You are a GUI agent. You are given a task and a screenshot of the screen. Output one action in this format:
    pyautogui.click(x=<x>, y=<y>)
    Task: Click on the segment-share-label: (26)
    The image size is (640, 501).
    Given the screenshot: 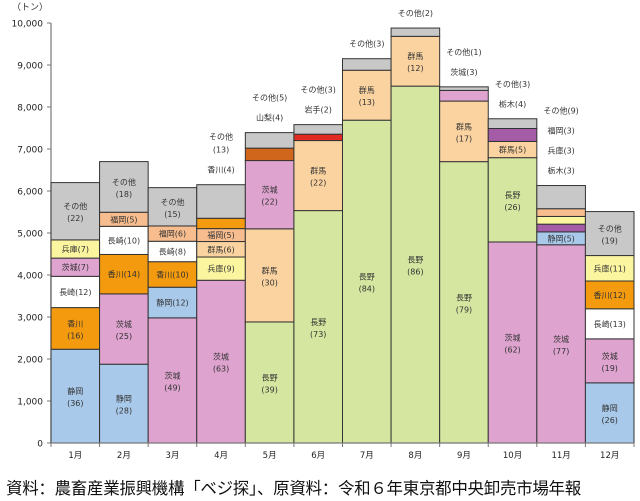 What is the action you would take?
    pyautogui.click(x=609, y=420)
    